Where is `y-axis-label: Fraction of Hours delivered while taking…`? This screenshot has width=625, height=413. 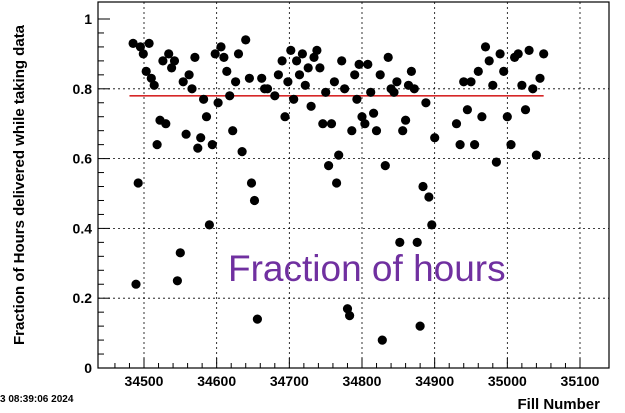 y-axis-label: Fraction of Hours delivered while taking… is located at coordinates (19, 184).